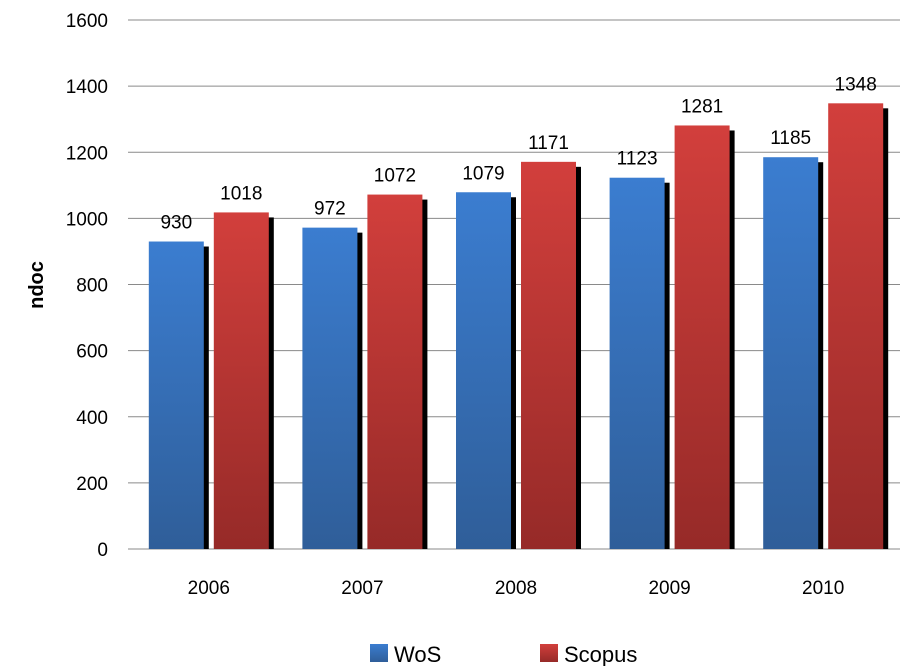 The width and height of the screenshot is (907, 666). I want to click on y-tick-label: 1400, so click(87, 87).